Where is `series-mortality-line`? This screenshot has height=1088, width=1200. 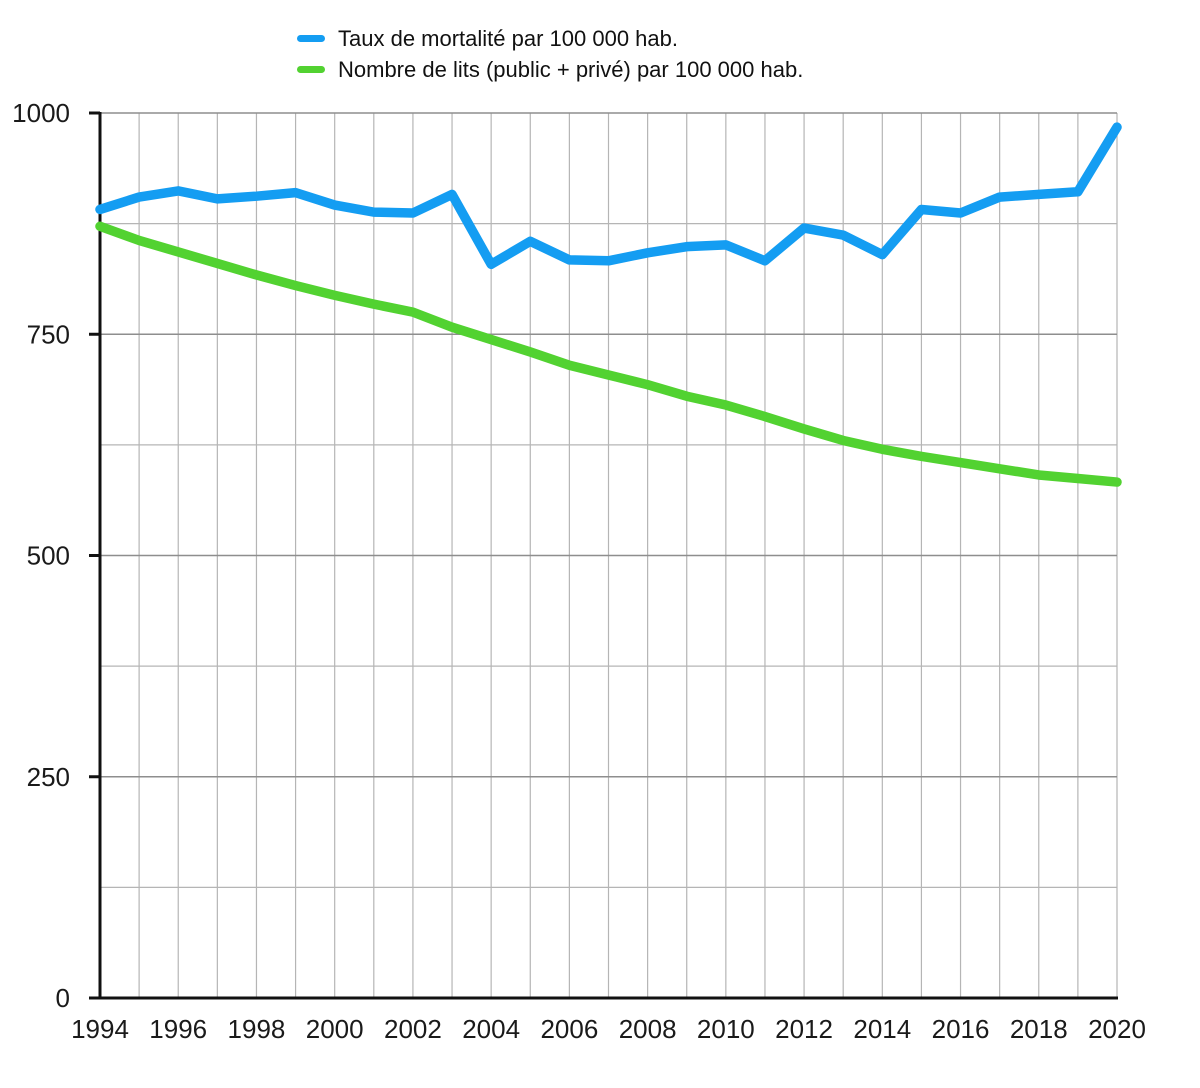 series-mortality-line is located at coordinates (608, 196).